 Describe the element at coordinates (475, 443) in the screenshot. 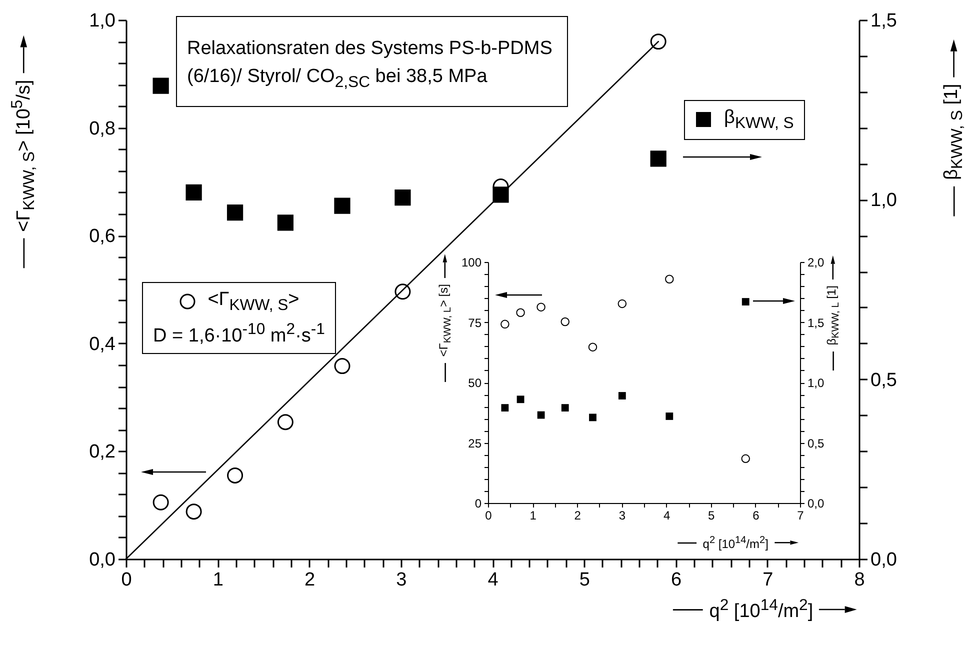

I see `y-tick-label: 25` at that location.